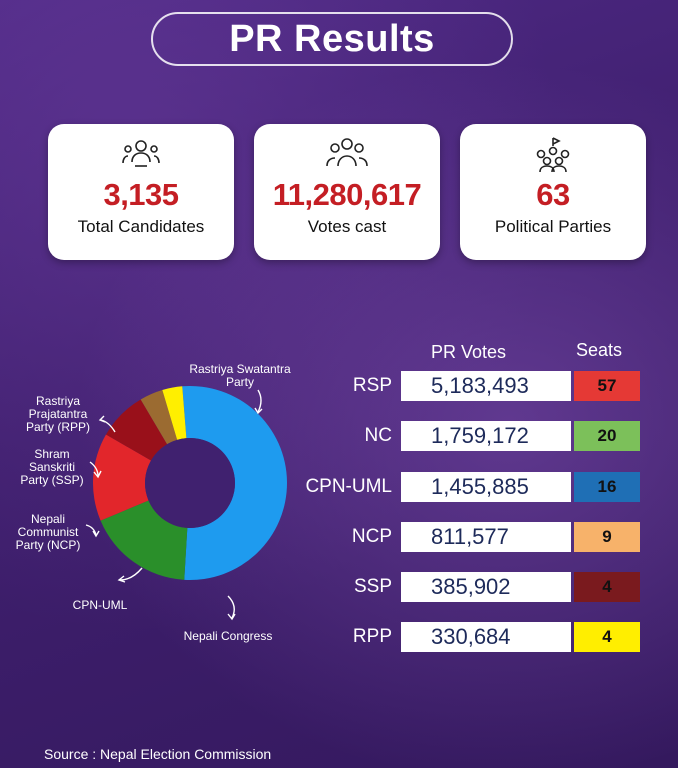  Describe the element at coordinates (486, 386) in the screenshot. I see `row-votes-value: 5,183,493` at that location.